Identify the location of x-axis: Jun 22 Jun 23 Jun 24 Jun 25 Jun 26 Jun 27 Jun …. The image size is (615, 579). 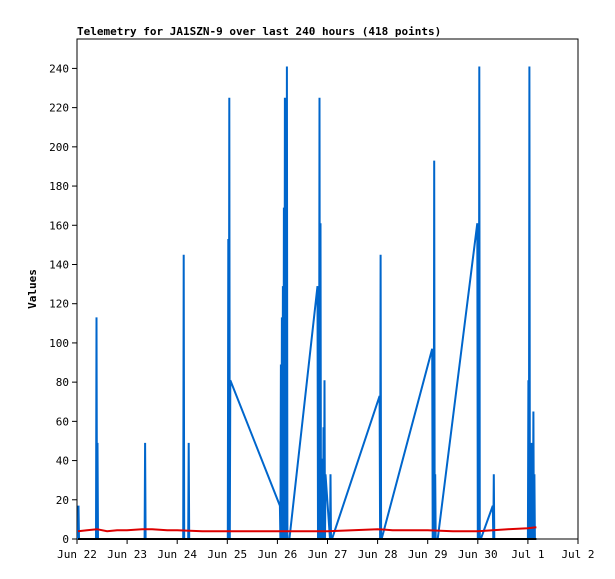
(326, 550).